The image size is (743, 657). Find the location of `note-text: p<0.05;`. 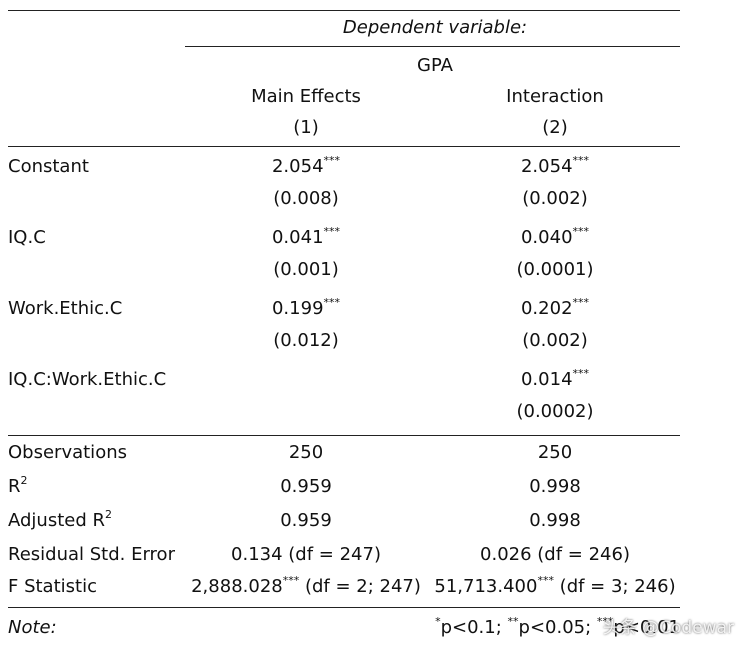

note-text: p<0.05; is located at coordinates (555, 627).